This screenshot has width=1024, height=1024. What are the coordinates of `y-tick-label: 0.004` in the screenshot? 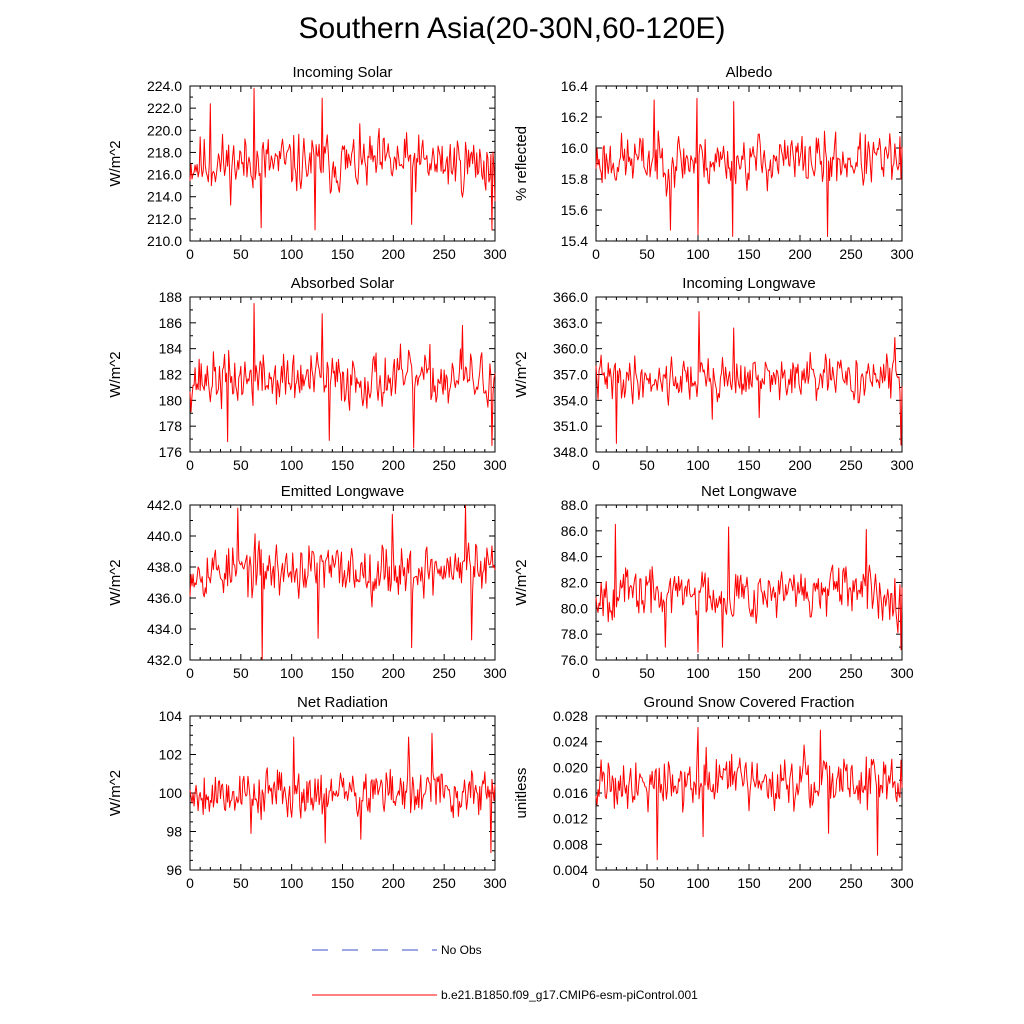 It's located at (570, 870).